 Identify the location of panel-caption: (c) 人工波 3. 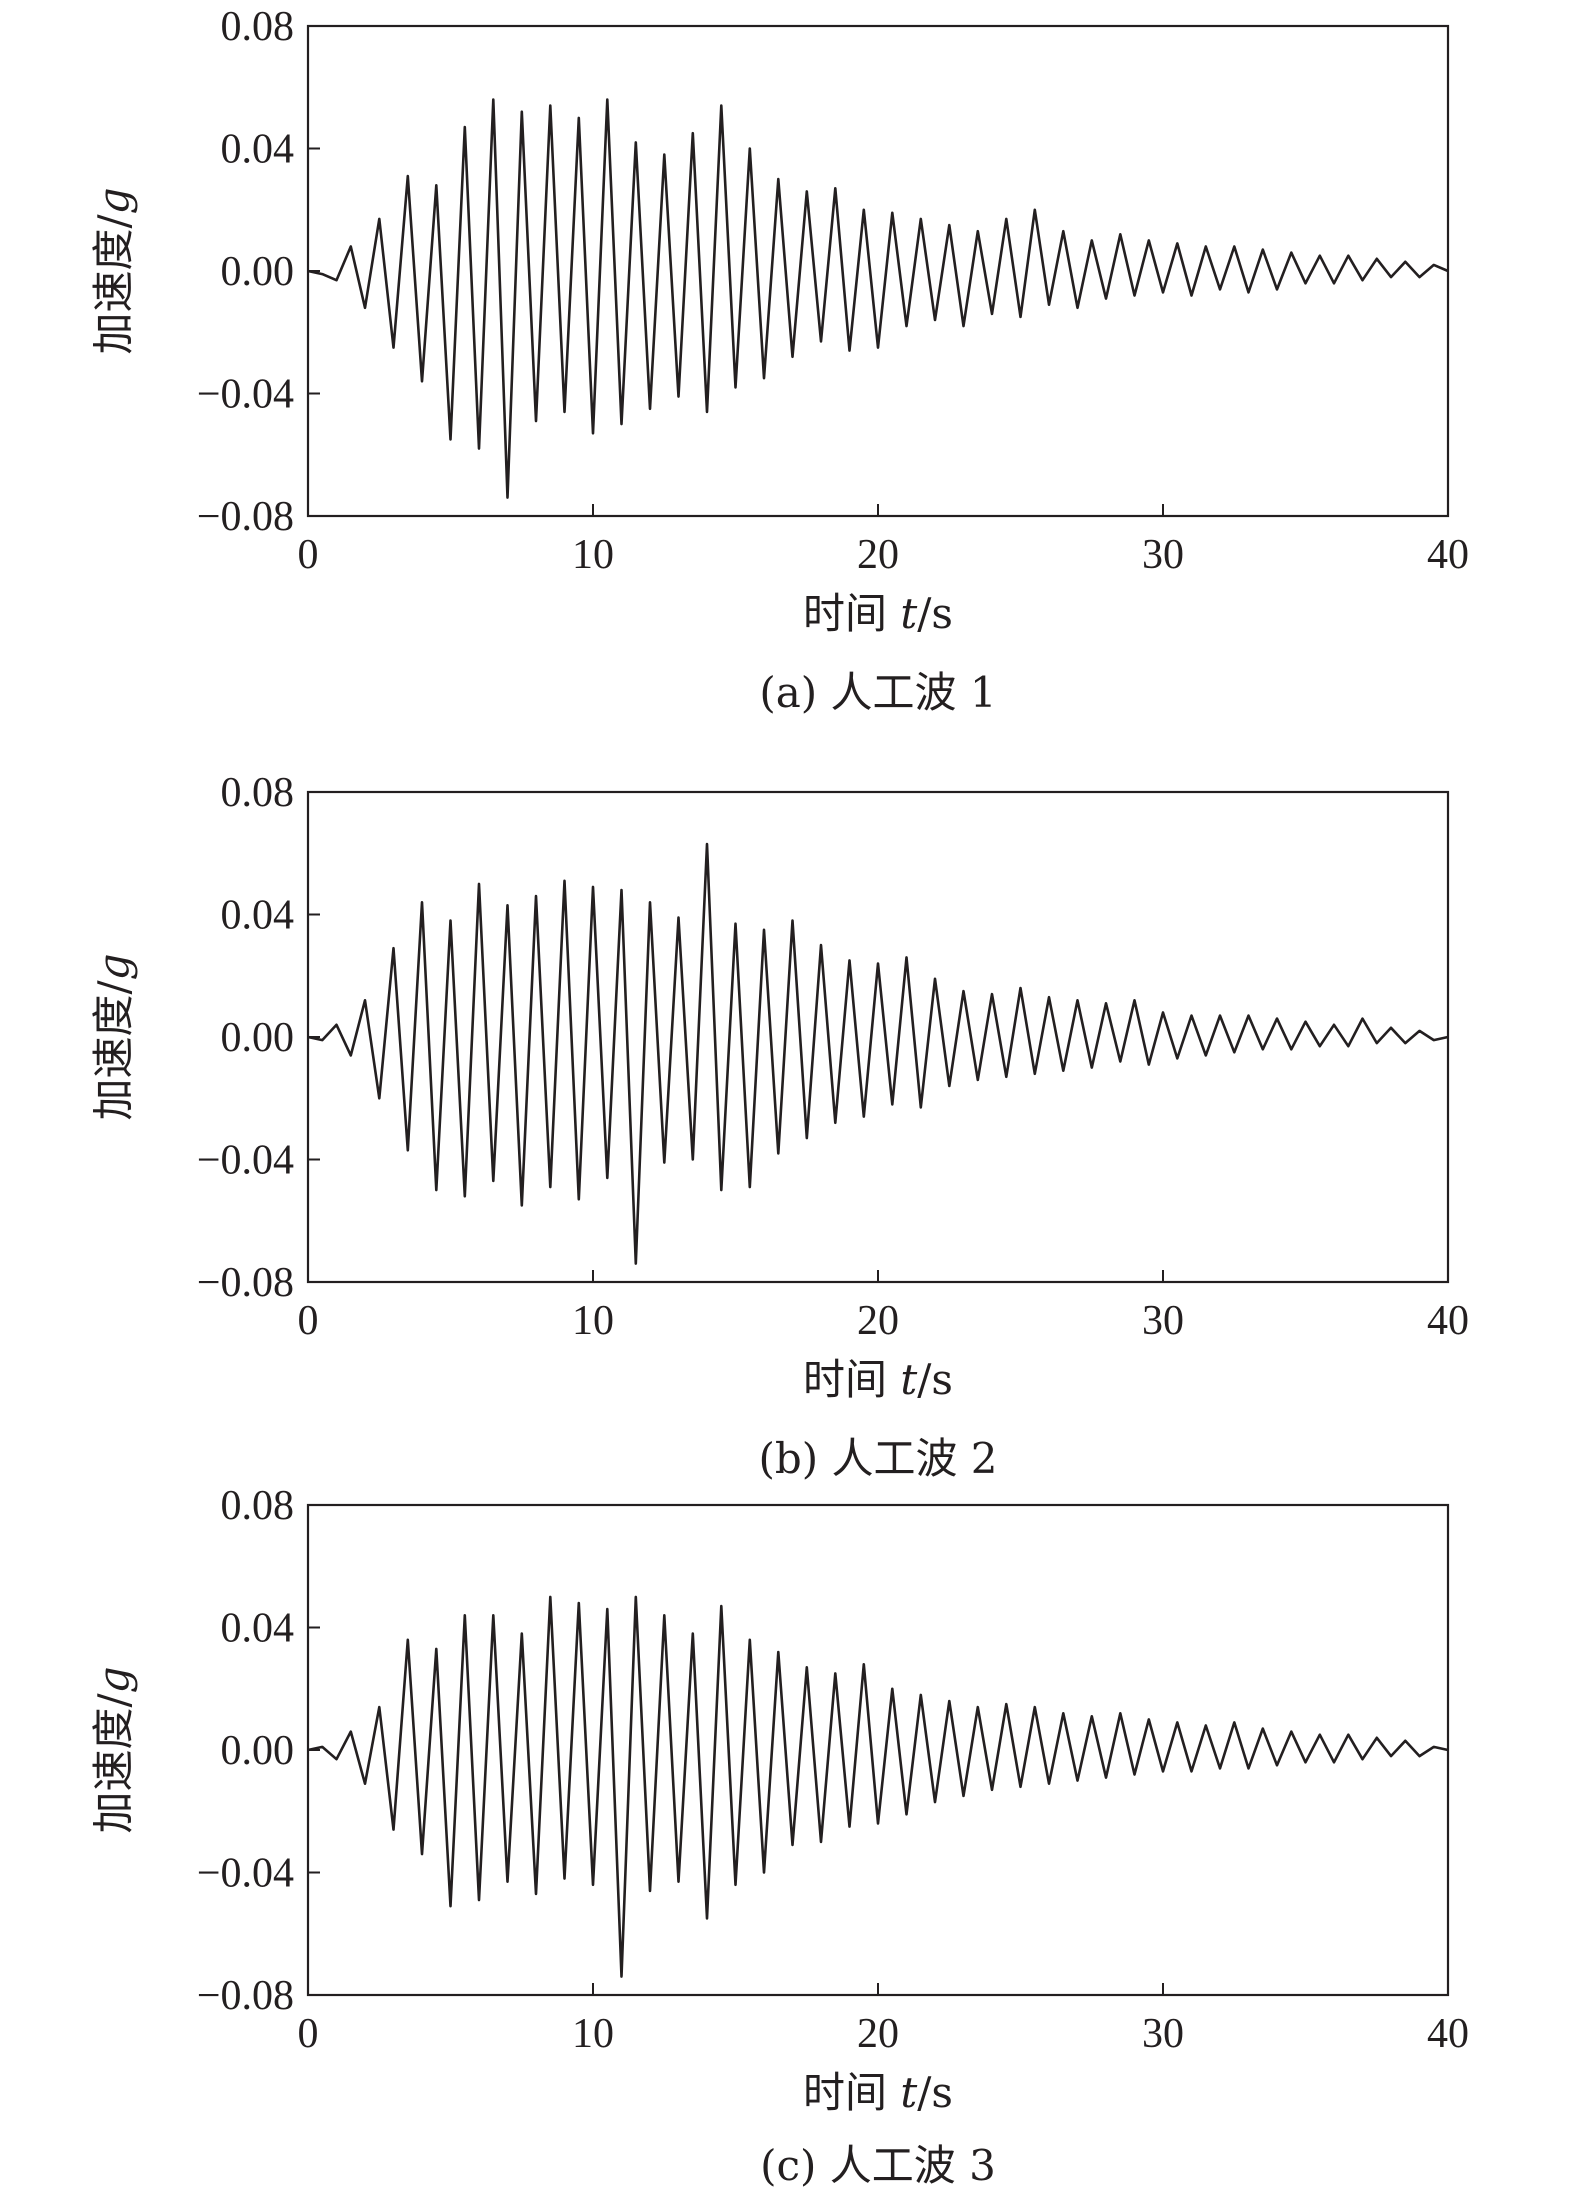
(878, 2165).